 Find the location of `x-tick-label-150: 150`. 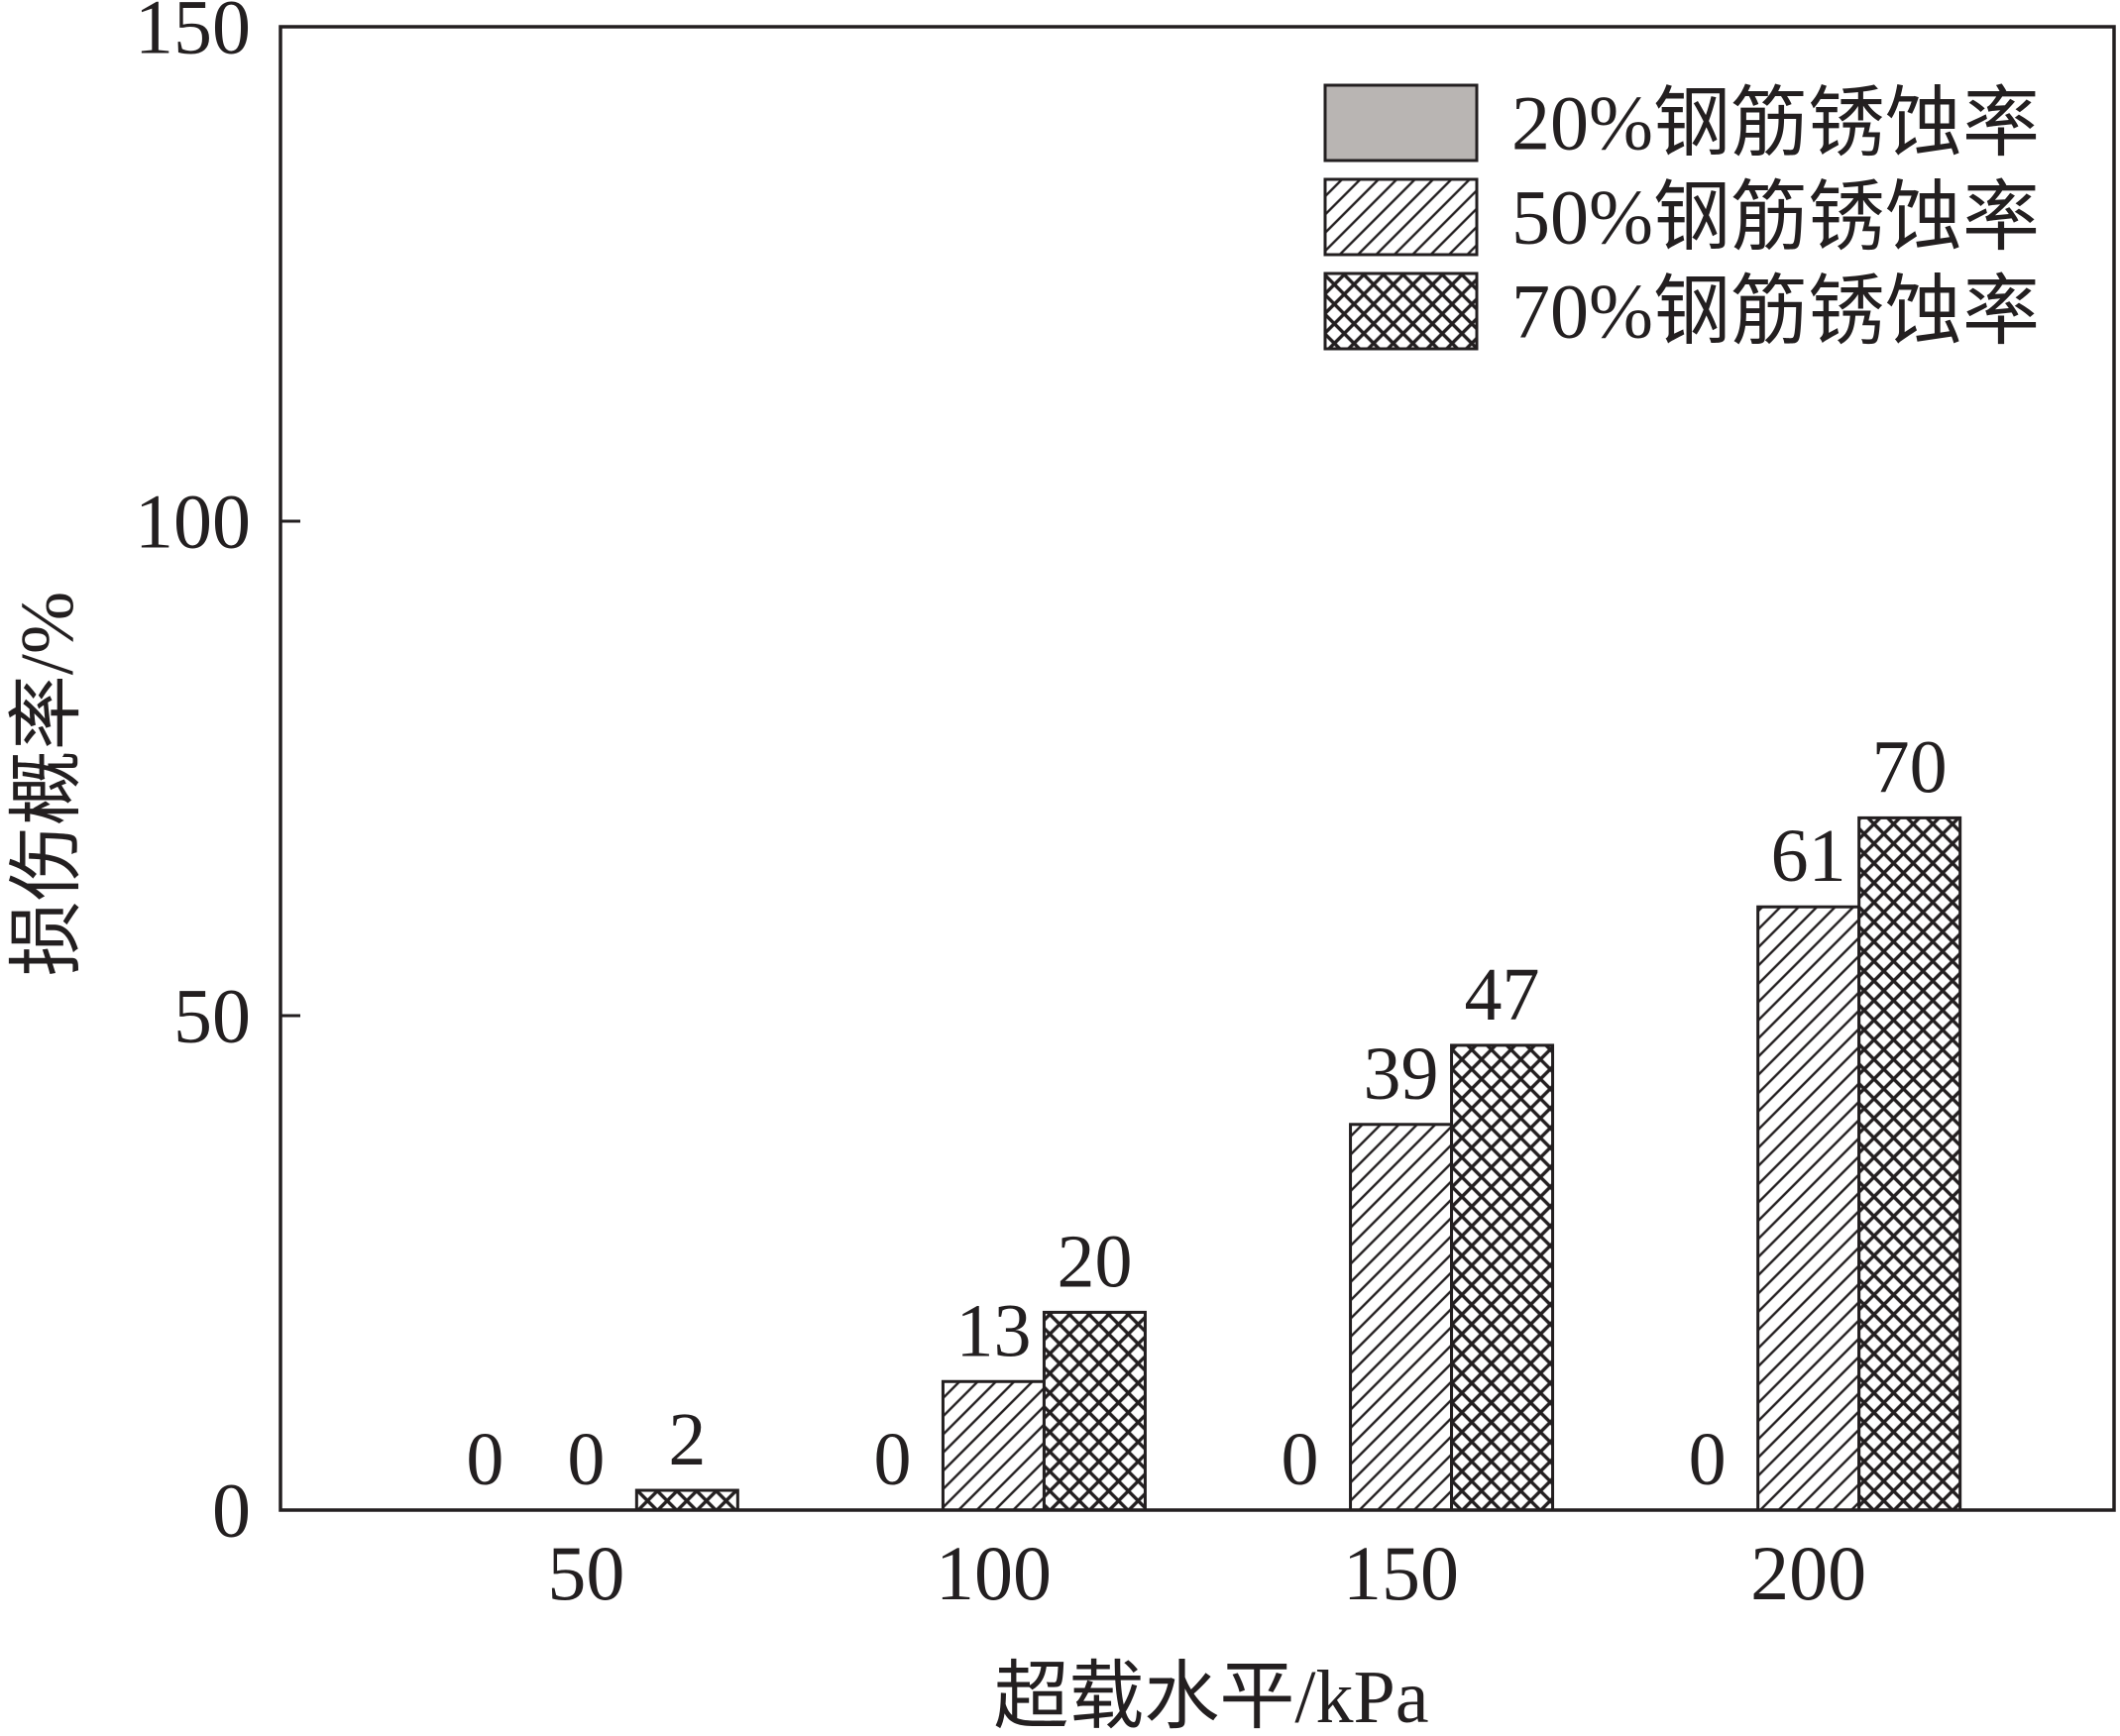

x-tick-label-150: 150 is located at coordinates (1401, 1573).